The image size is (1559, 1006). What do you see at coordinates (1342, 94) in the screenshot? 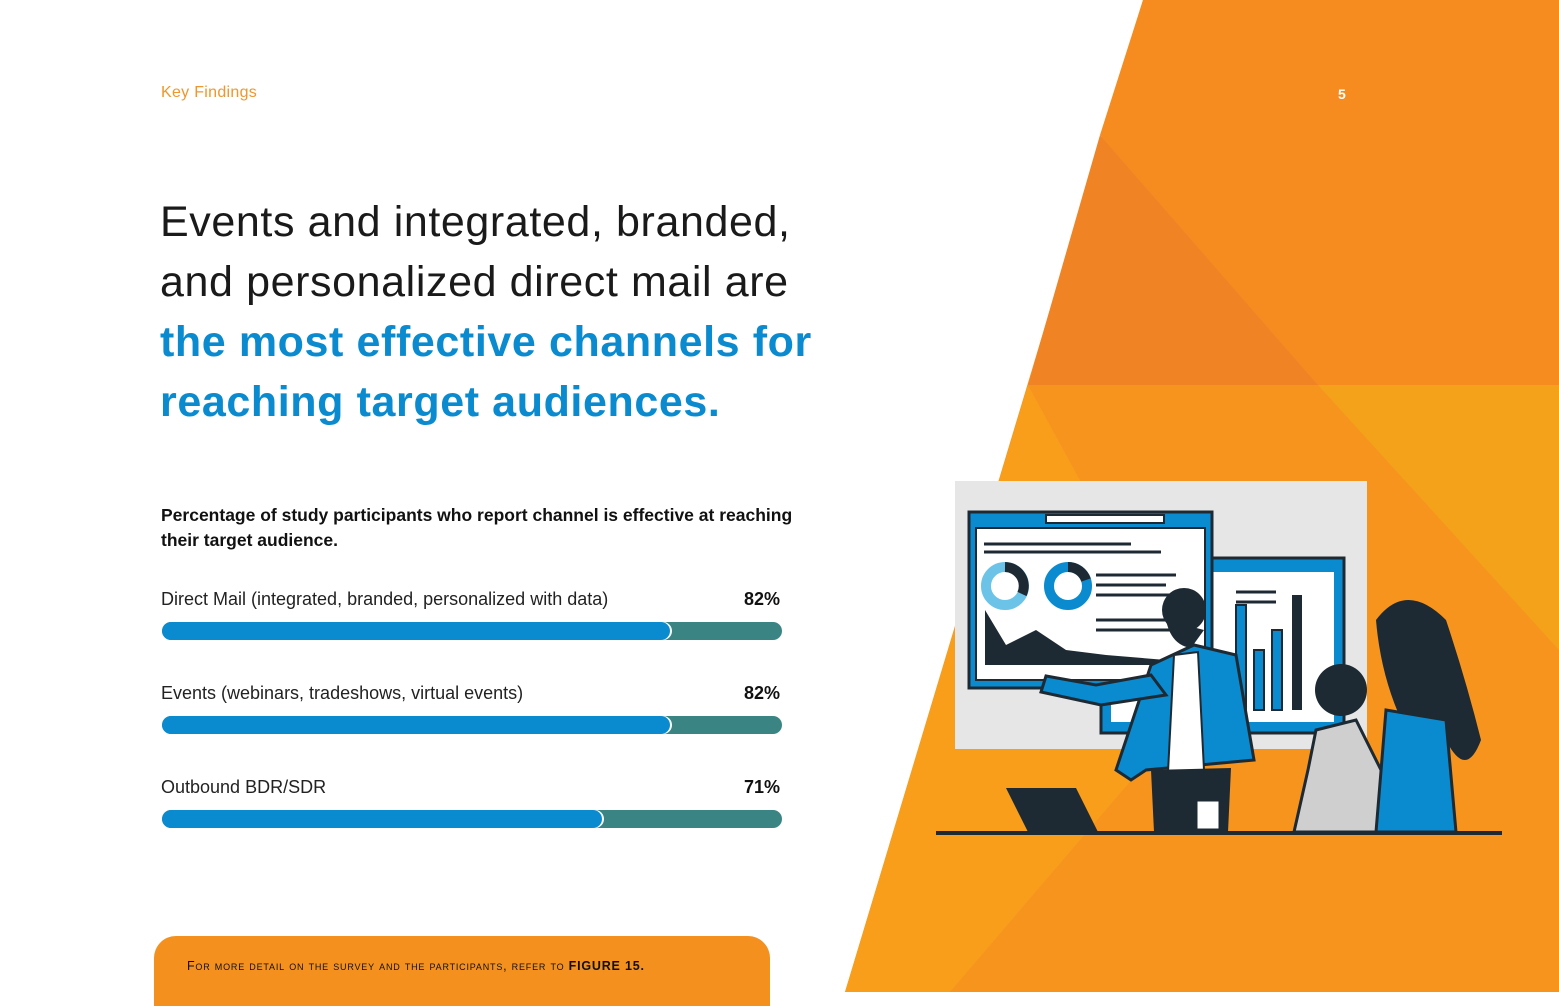
I see `page-number: 5` at bounding box center [1342, 94].